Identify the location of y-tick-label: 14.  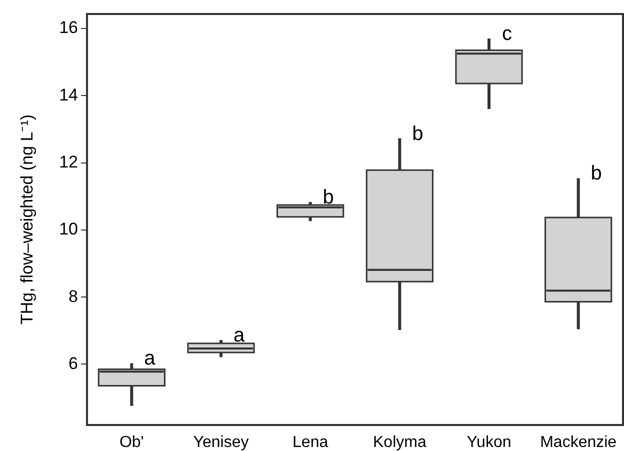
(68, 94).